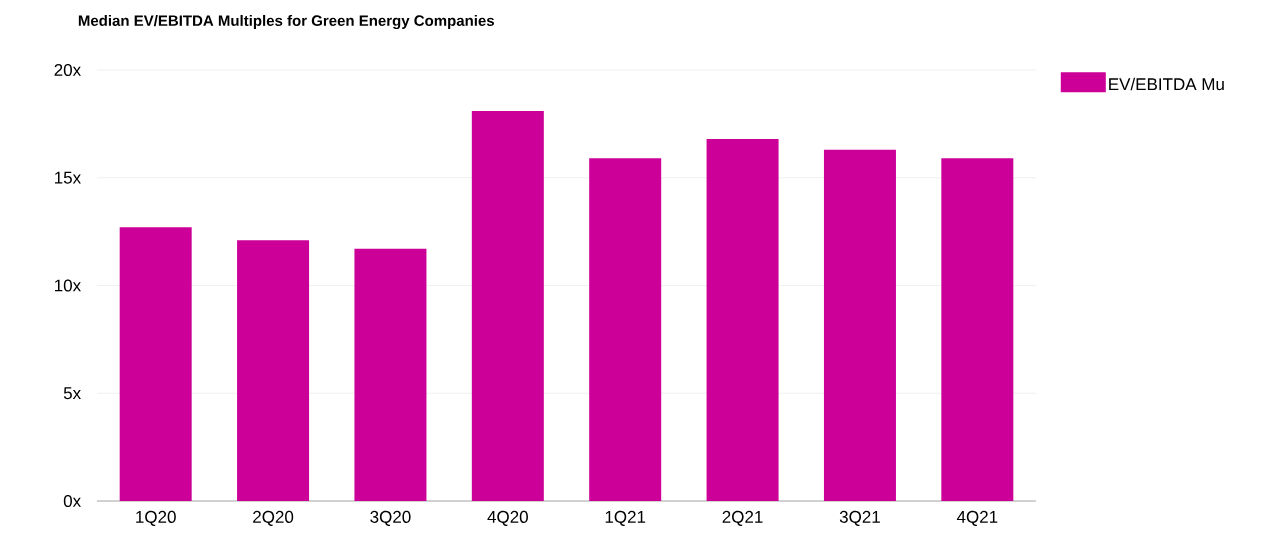  What do you see at coordinates (742, 518) in the screenshot?
I see `x-tick-label: 2Q21` at bounding box center [742, 518].